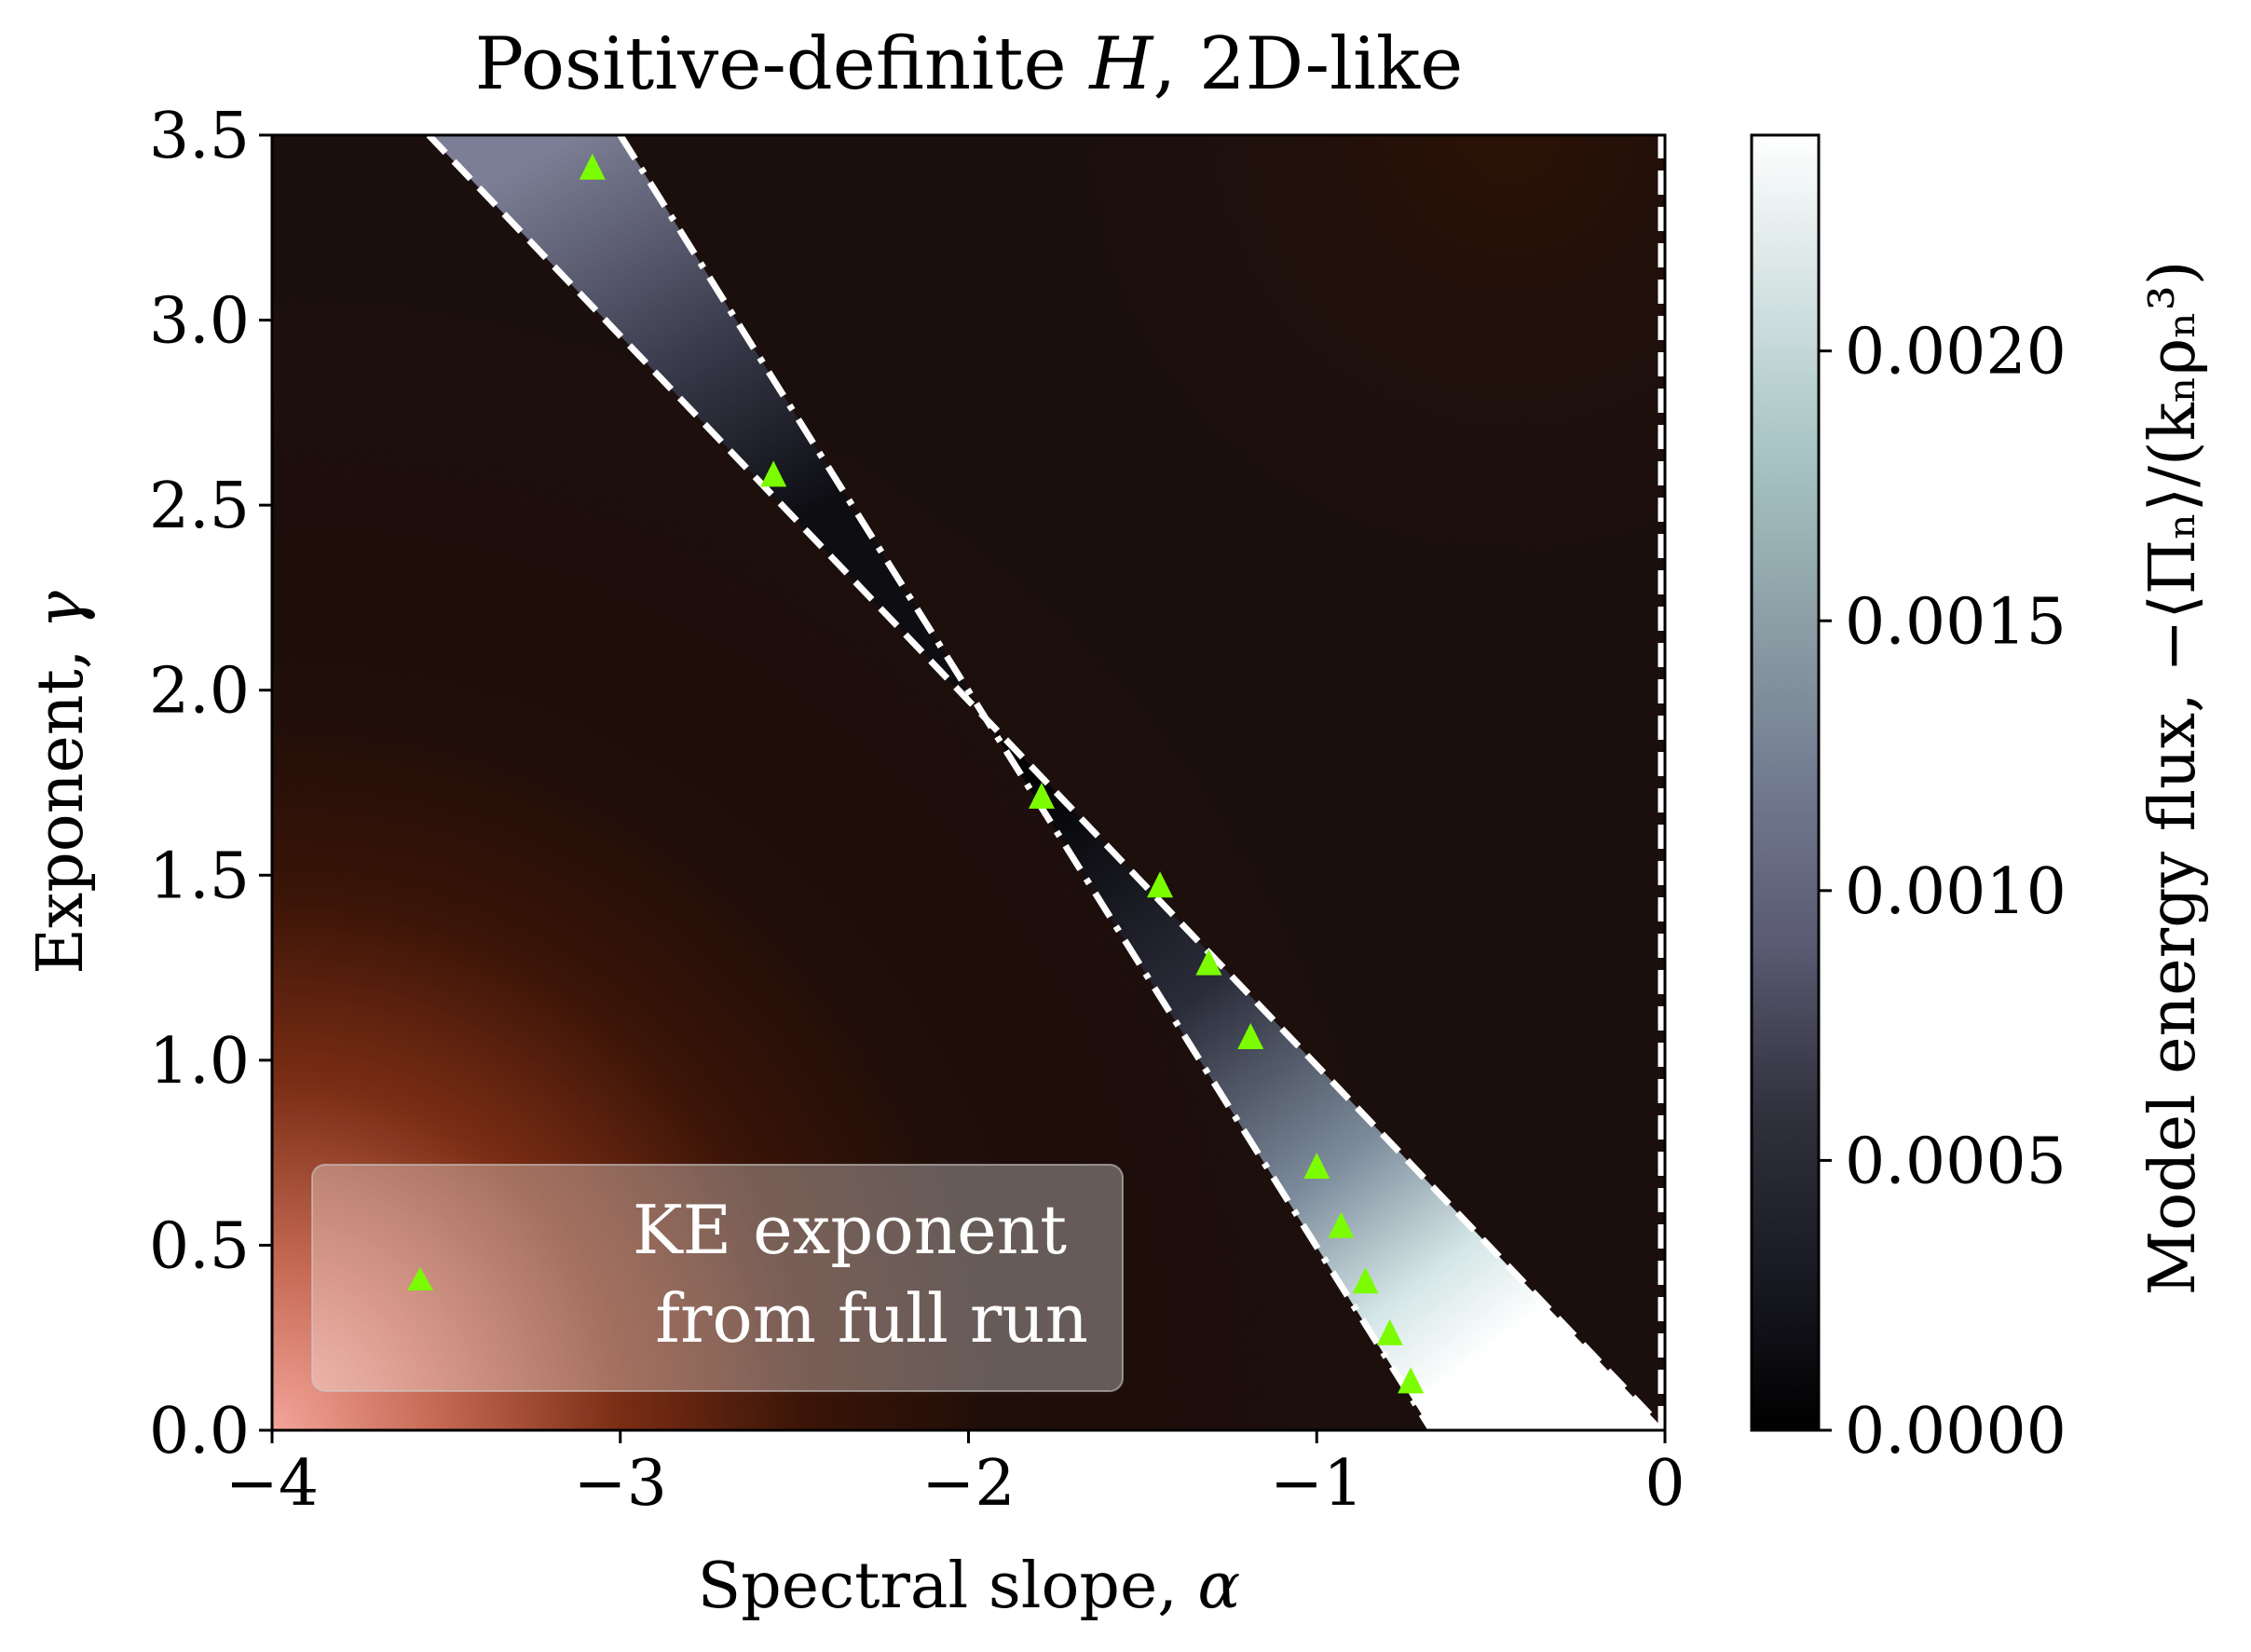 The height and width of the screenshot is (1652, 2251). What do you see at coordinates (61, 783) in the screenshot?
I see `y-axis-label: Exponent, γ` at bounding box center [61, 783].